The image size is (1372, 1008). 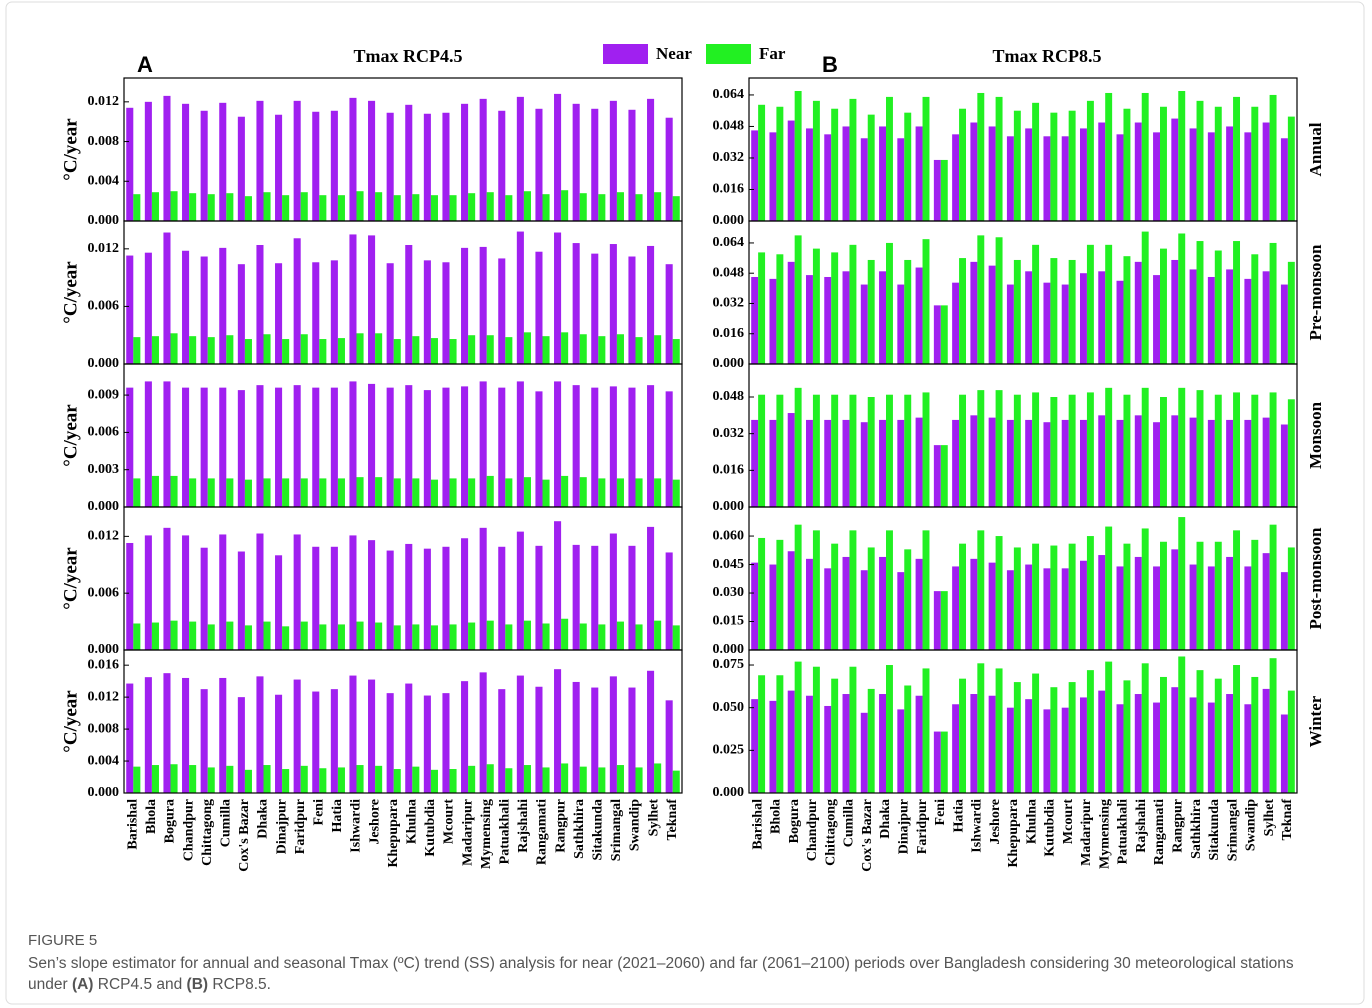 What do you see at coordinates (70, 149) in the screenshot?
I see `y-axis-label: °C/year` at bounding box center [70, 149].